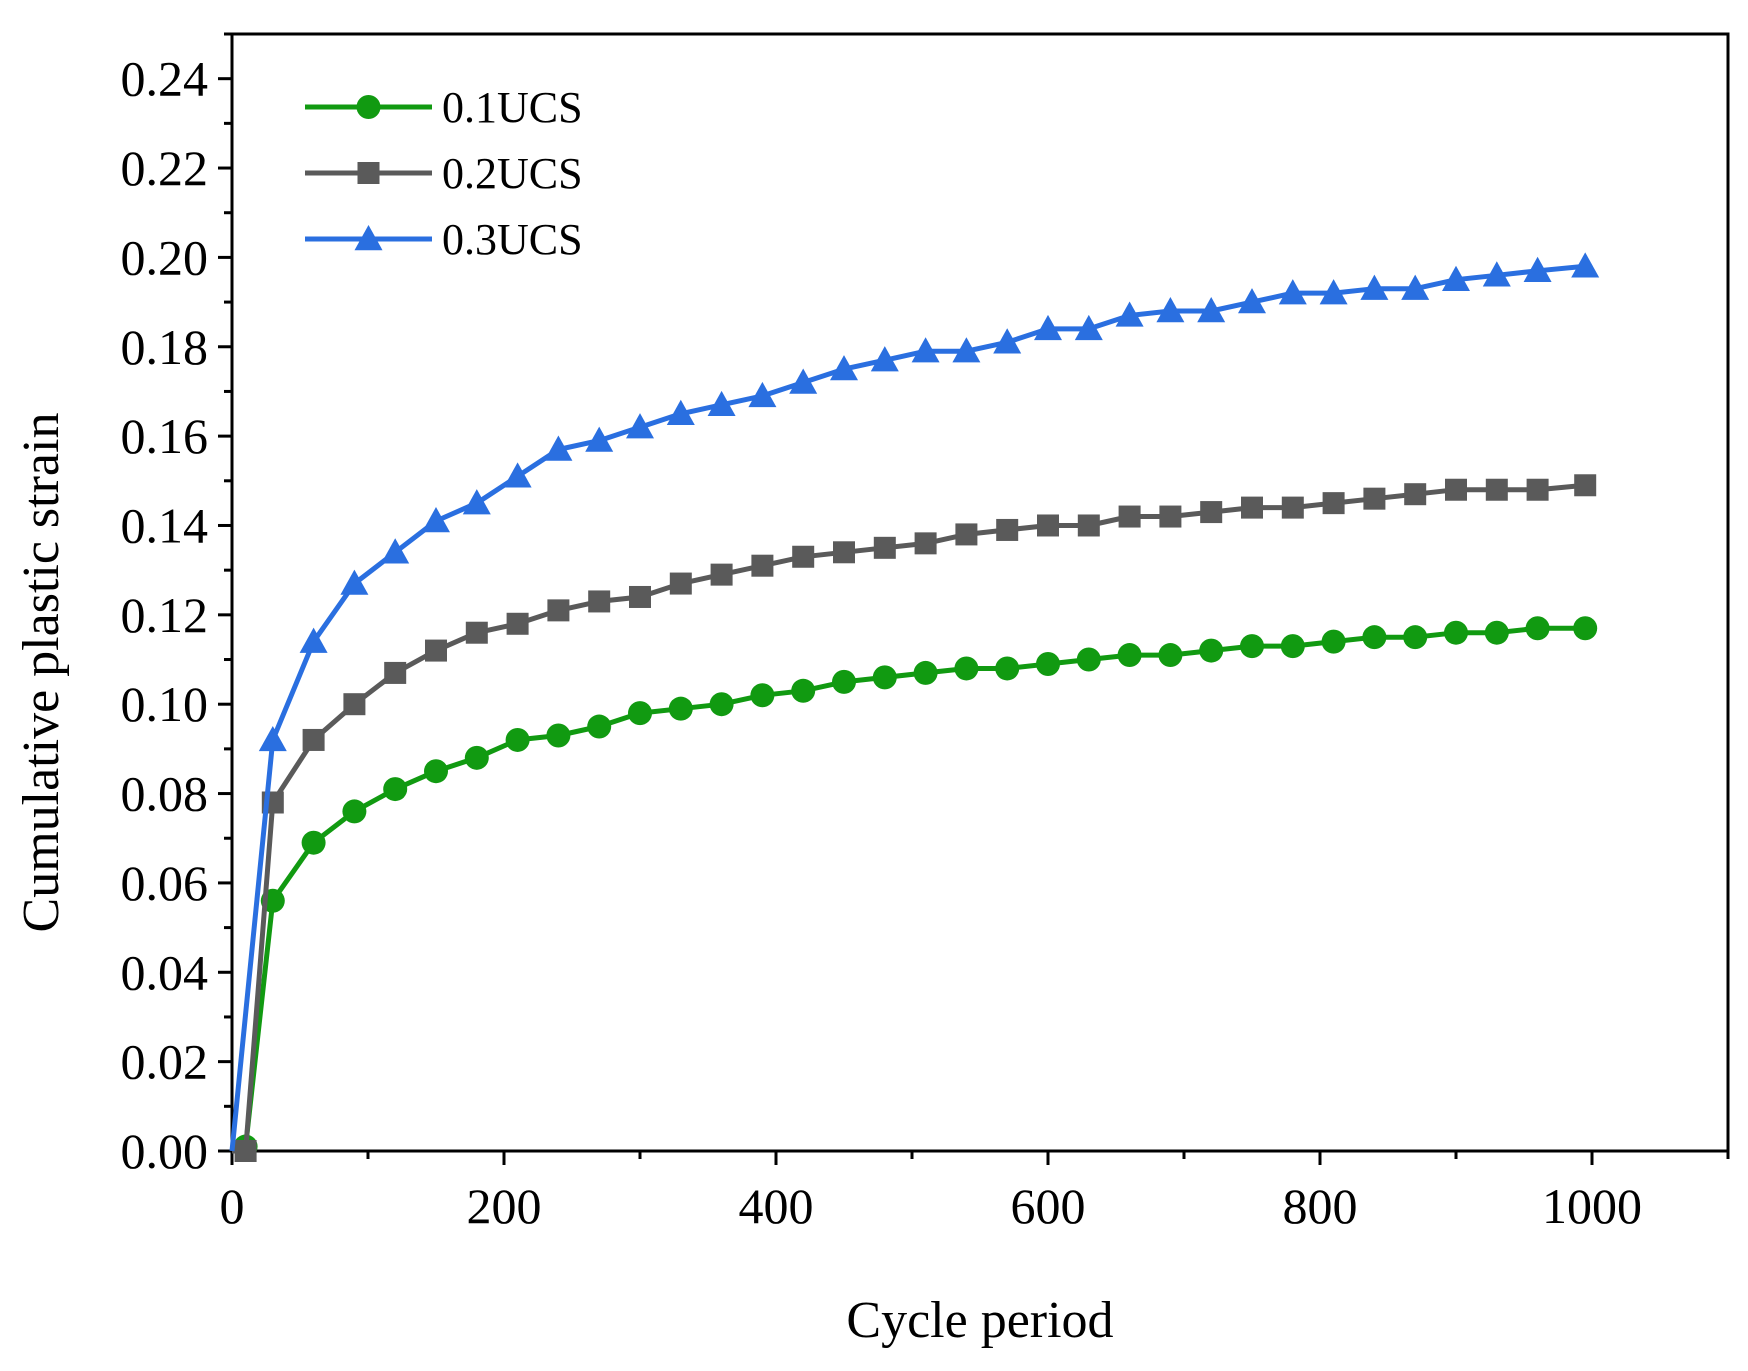  I want to click on y-tick-label: 0.10, so click(165, 704).